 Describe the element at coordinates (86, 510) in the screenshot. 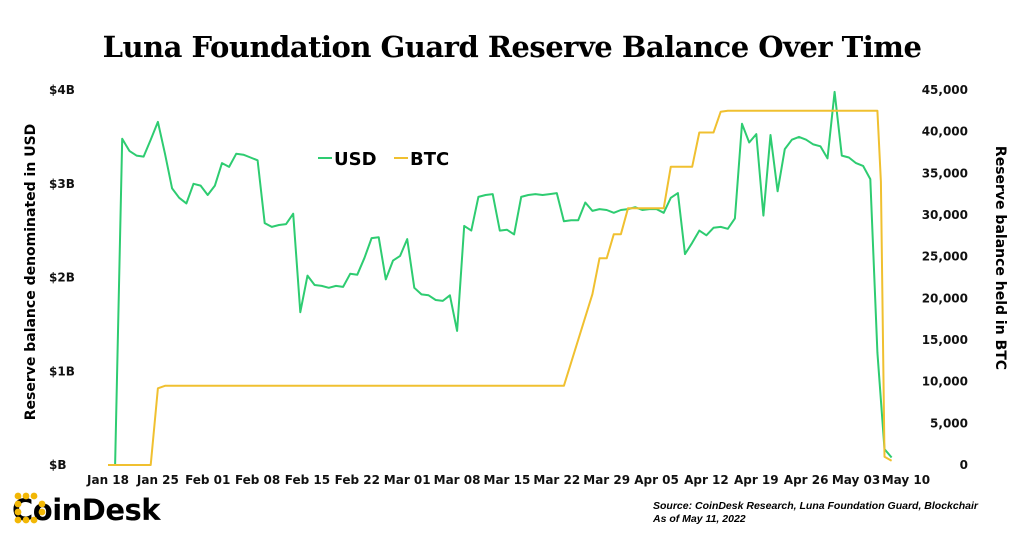

I see `coindesk-logo: CoinDesk` at that location.